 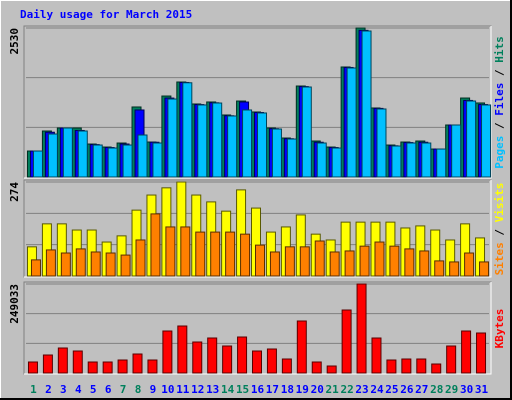 What do you see at coordinates (272, 389) in the screenshot?
I see `x-tick-label: 17` at bounding box center [272, 389].